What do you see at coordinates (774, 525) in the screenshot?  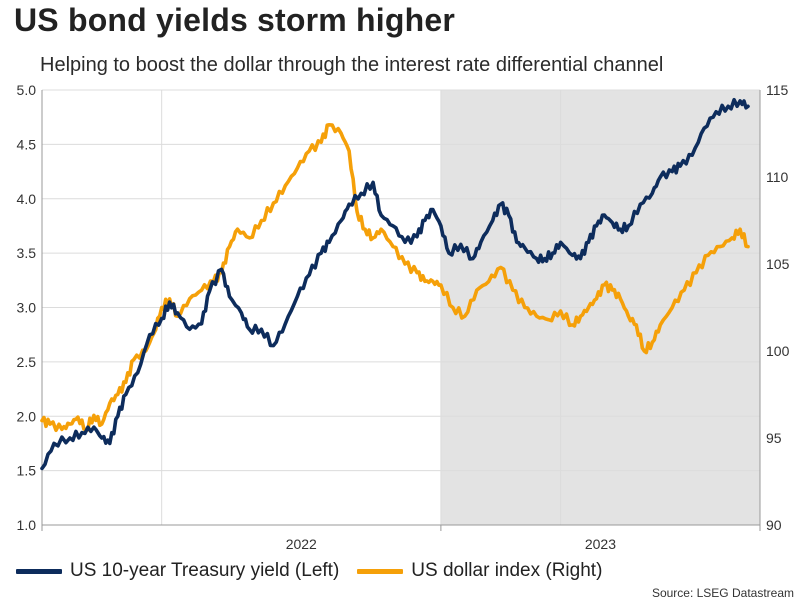 I see `right-tick-label: 90` at bounding box center [774, 525].